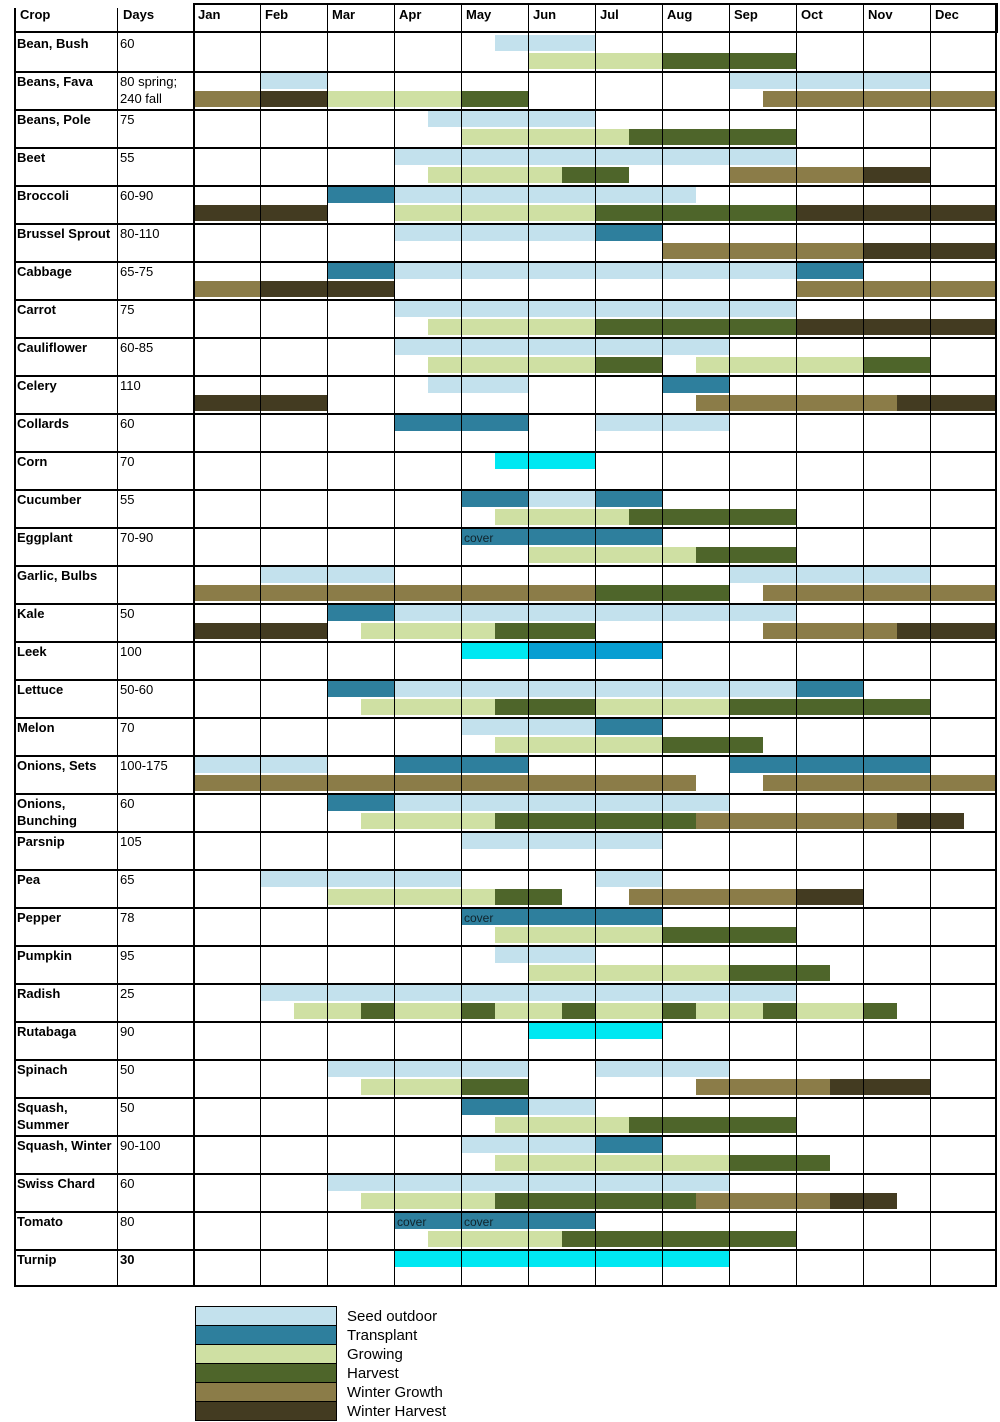 Image resolution: width=1000 pixels, height=1422 pixels. Describe the element at coordinates (137, 195) in the screenshot. I see `days-value: 60-90` at that location.